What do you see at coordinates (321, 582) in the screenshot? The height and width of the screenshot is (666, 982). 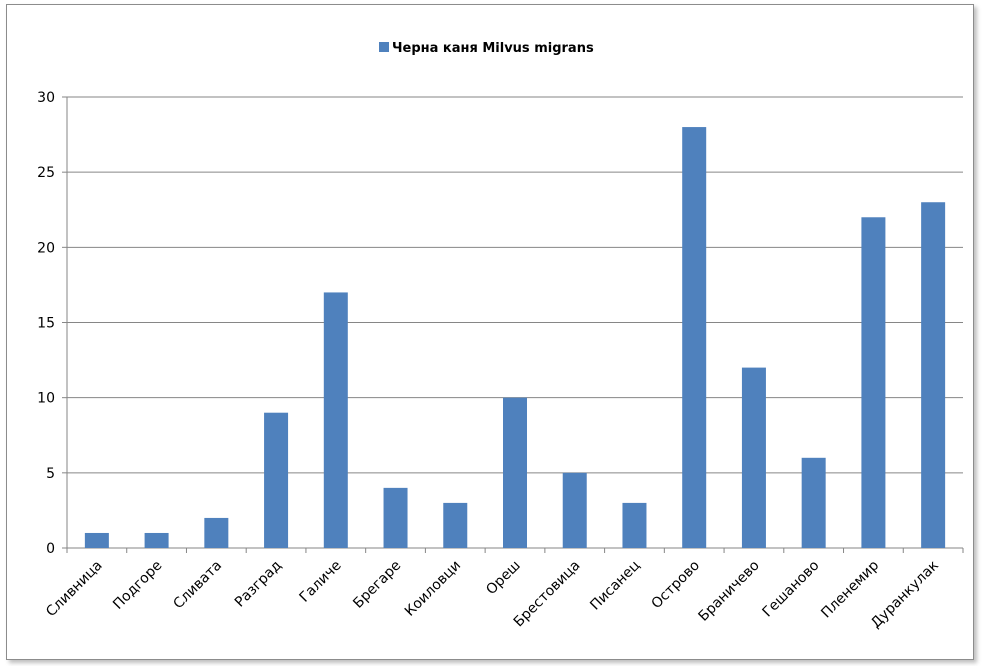 I see `x-tick-label: Галиче` at bounding box center [321, 582].